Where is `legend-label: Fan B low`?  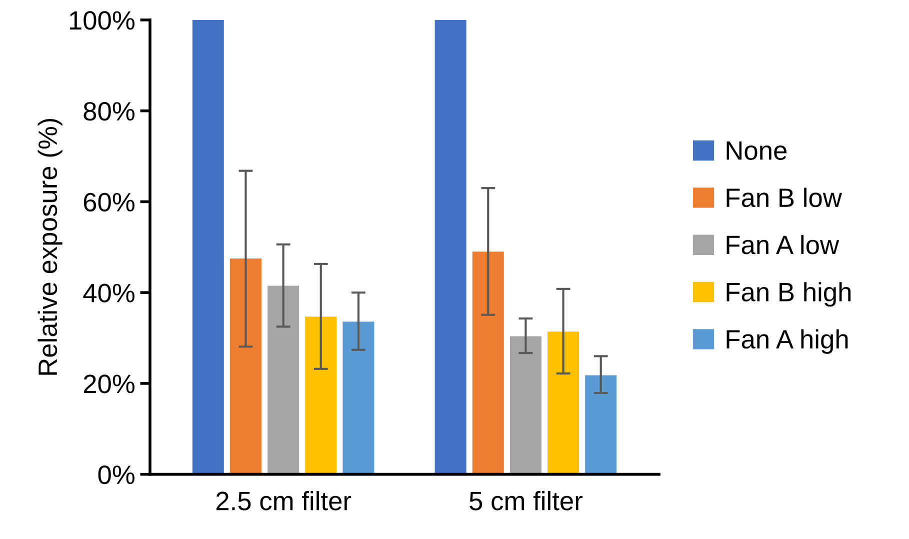 legend-label: Fan B low is located at coordinates (784, 198).